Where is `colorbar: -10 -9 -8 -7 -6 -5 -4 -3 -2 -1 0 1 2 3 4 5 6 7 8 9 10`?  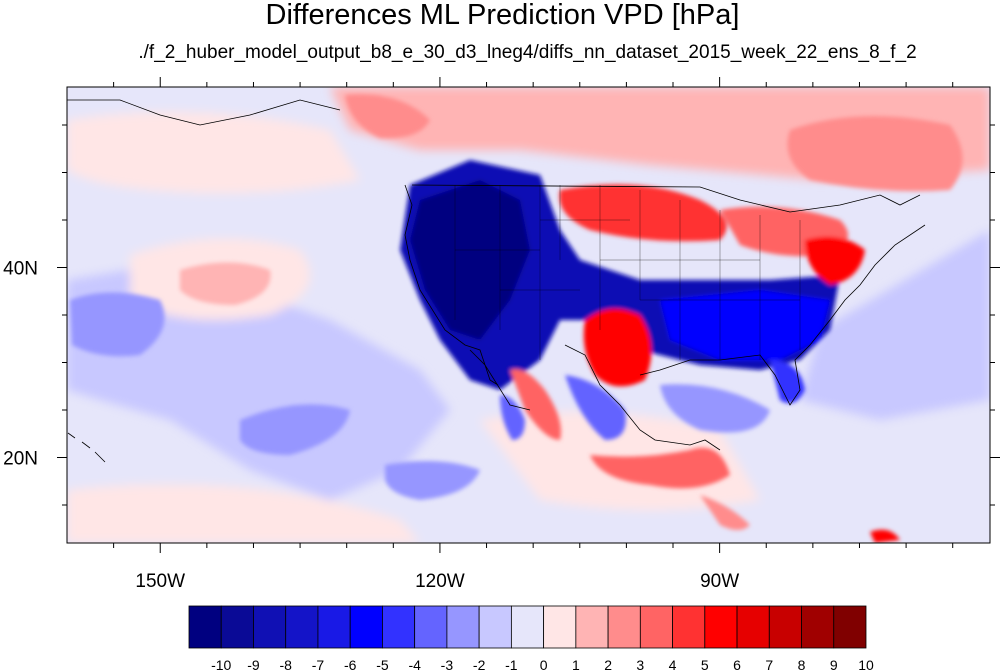
colorbar: -10 -9 -8 -7 -6 -5 -4 -3 -2 -1 0 1 2 3 4 5 6 7 8 9 10 is located at coordinates (531, 638).